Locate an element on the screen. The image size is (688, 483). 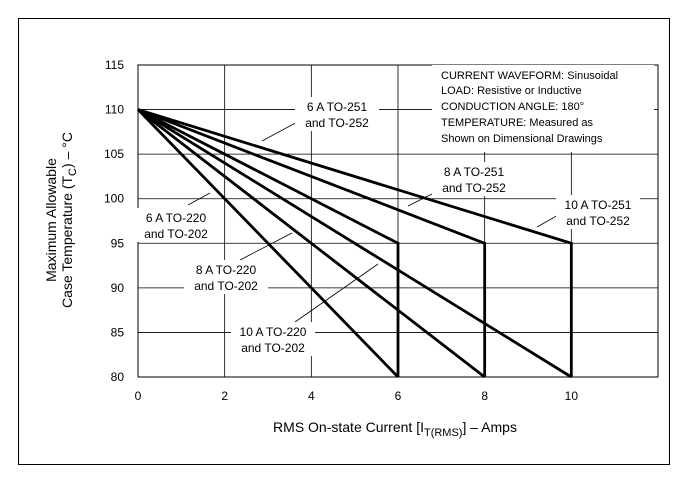
y-tick-115: 115 is located at coordinates (114, 65).